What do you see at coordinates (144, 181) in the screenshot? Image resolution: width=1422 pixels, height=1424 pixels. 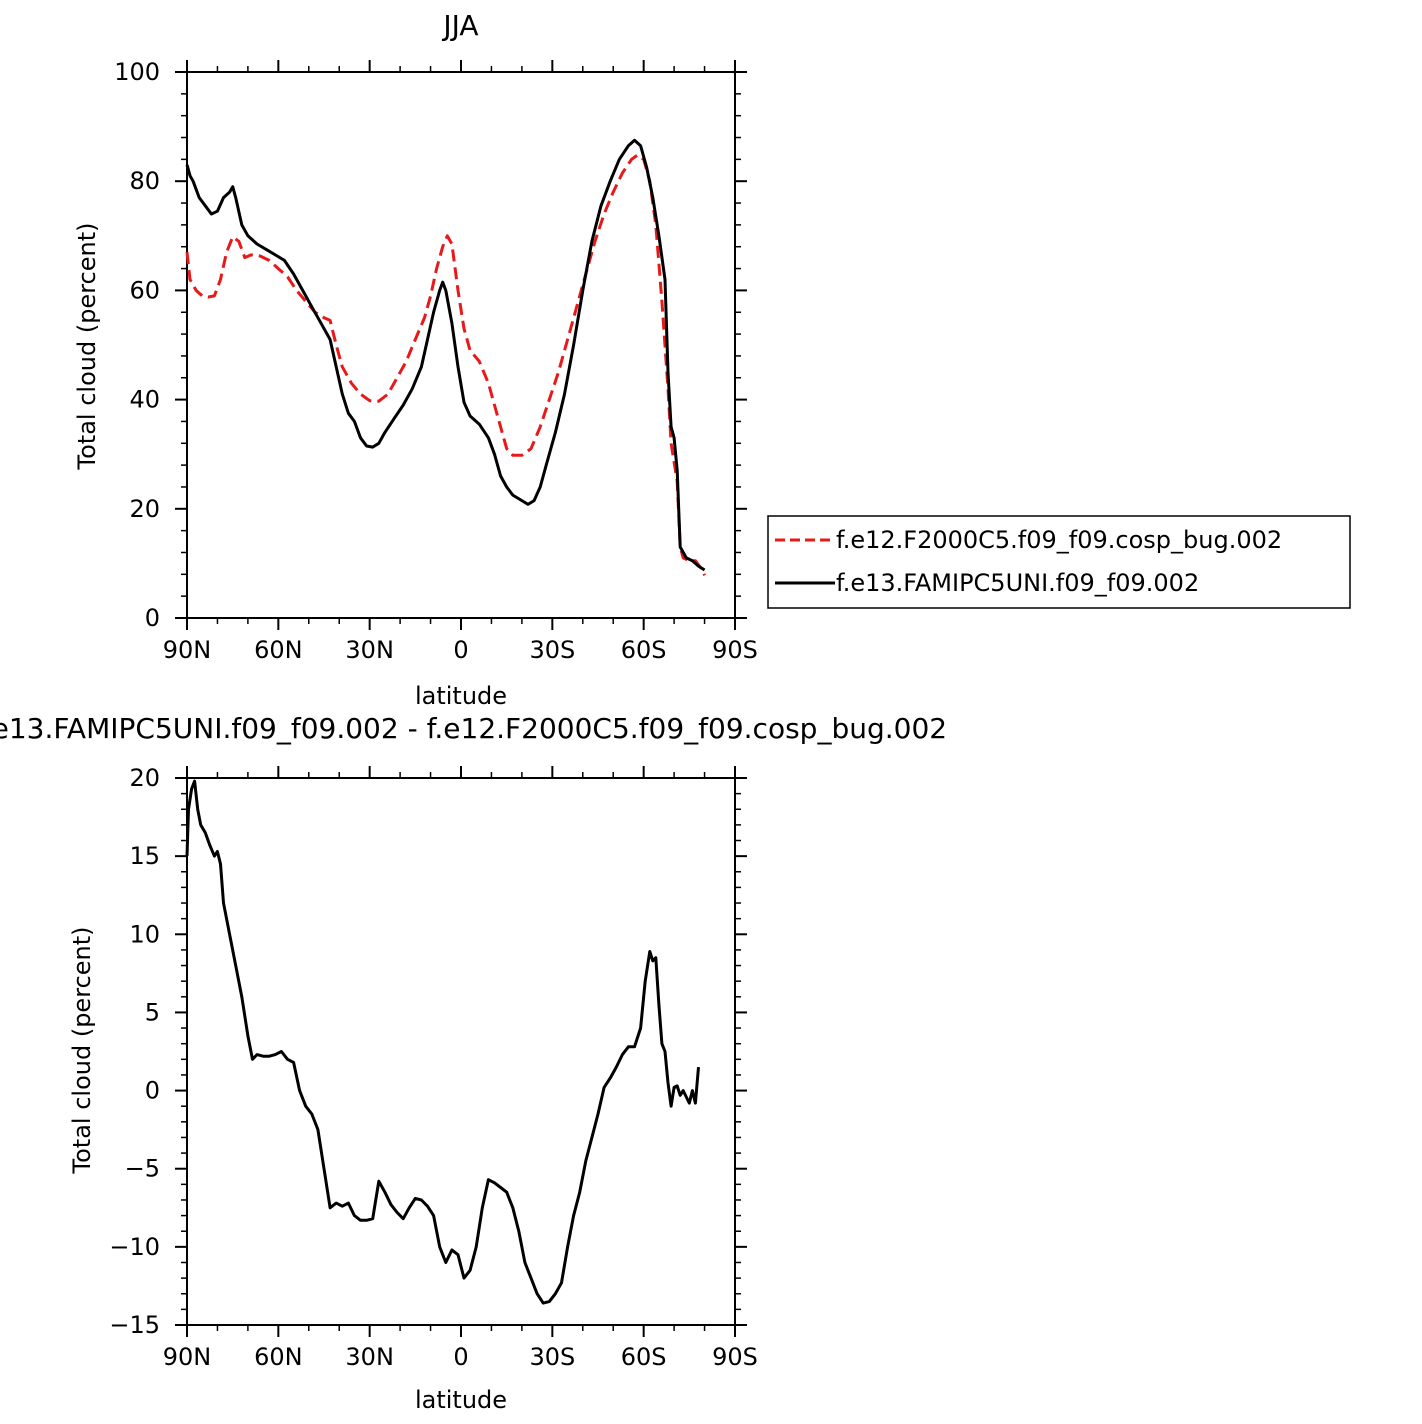 I see `y-tick-label: 80` at bounding box center [144, 181].